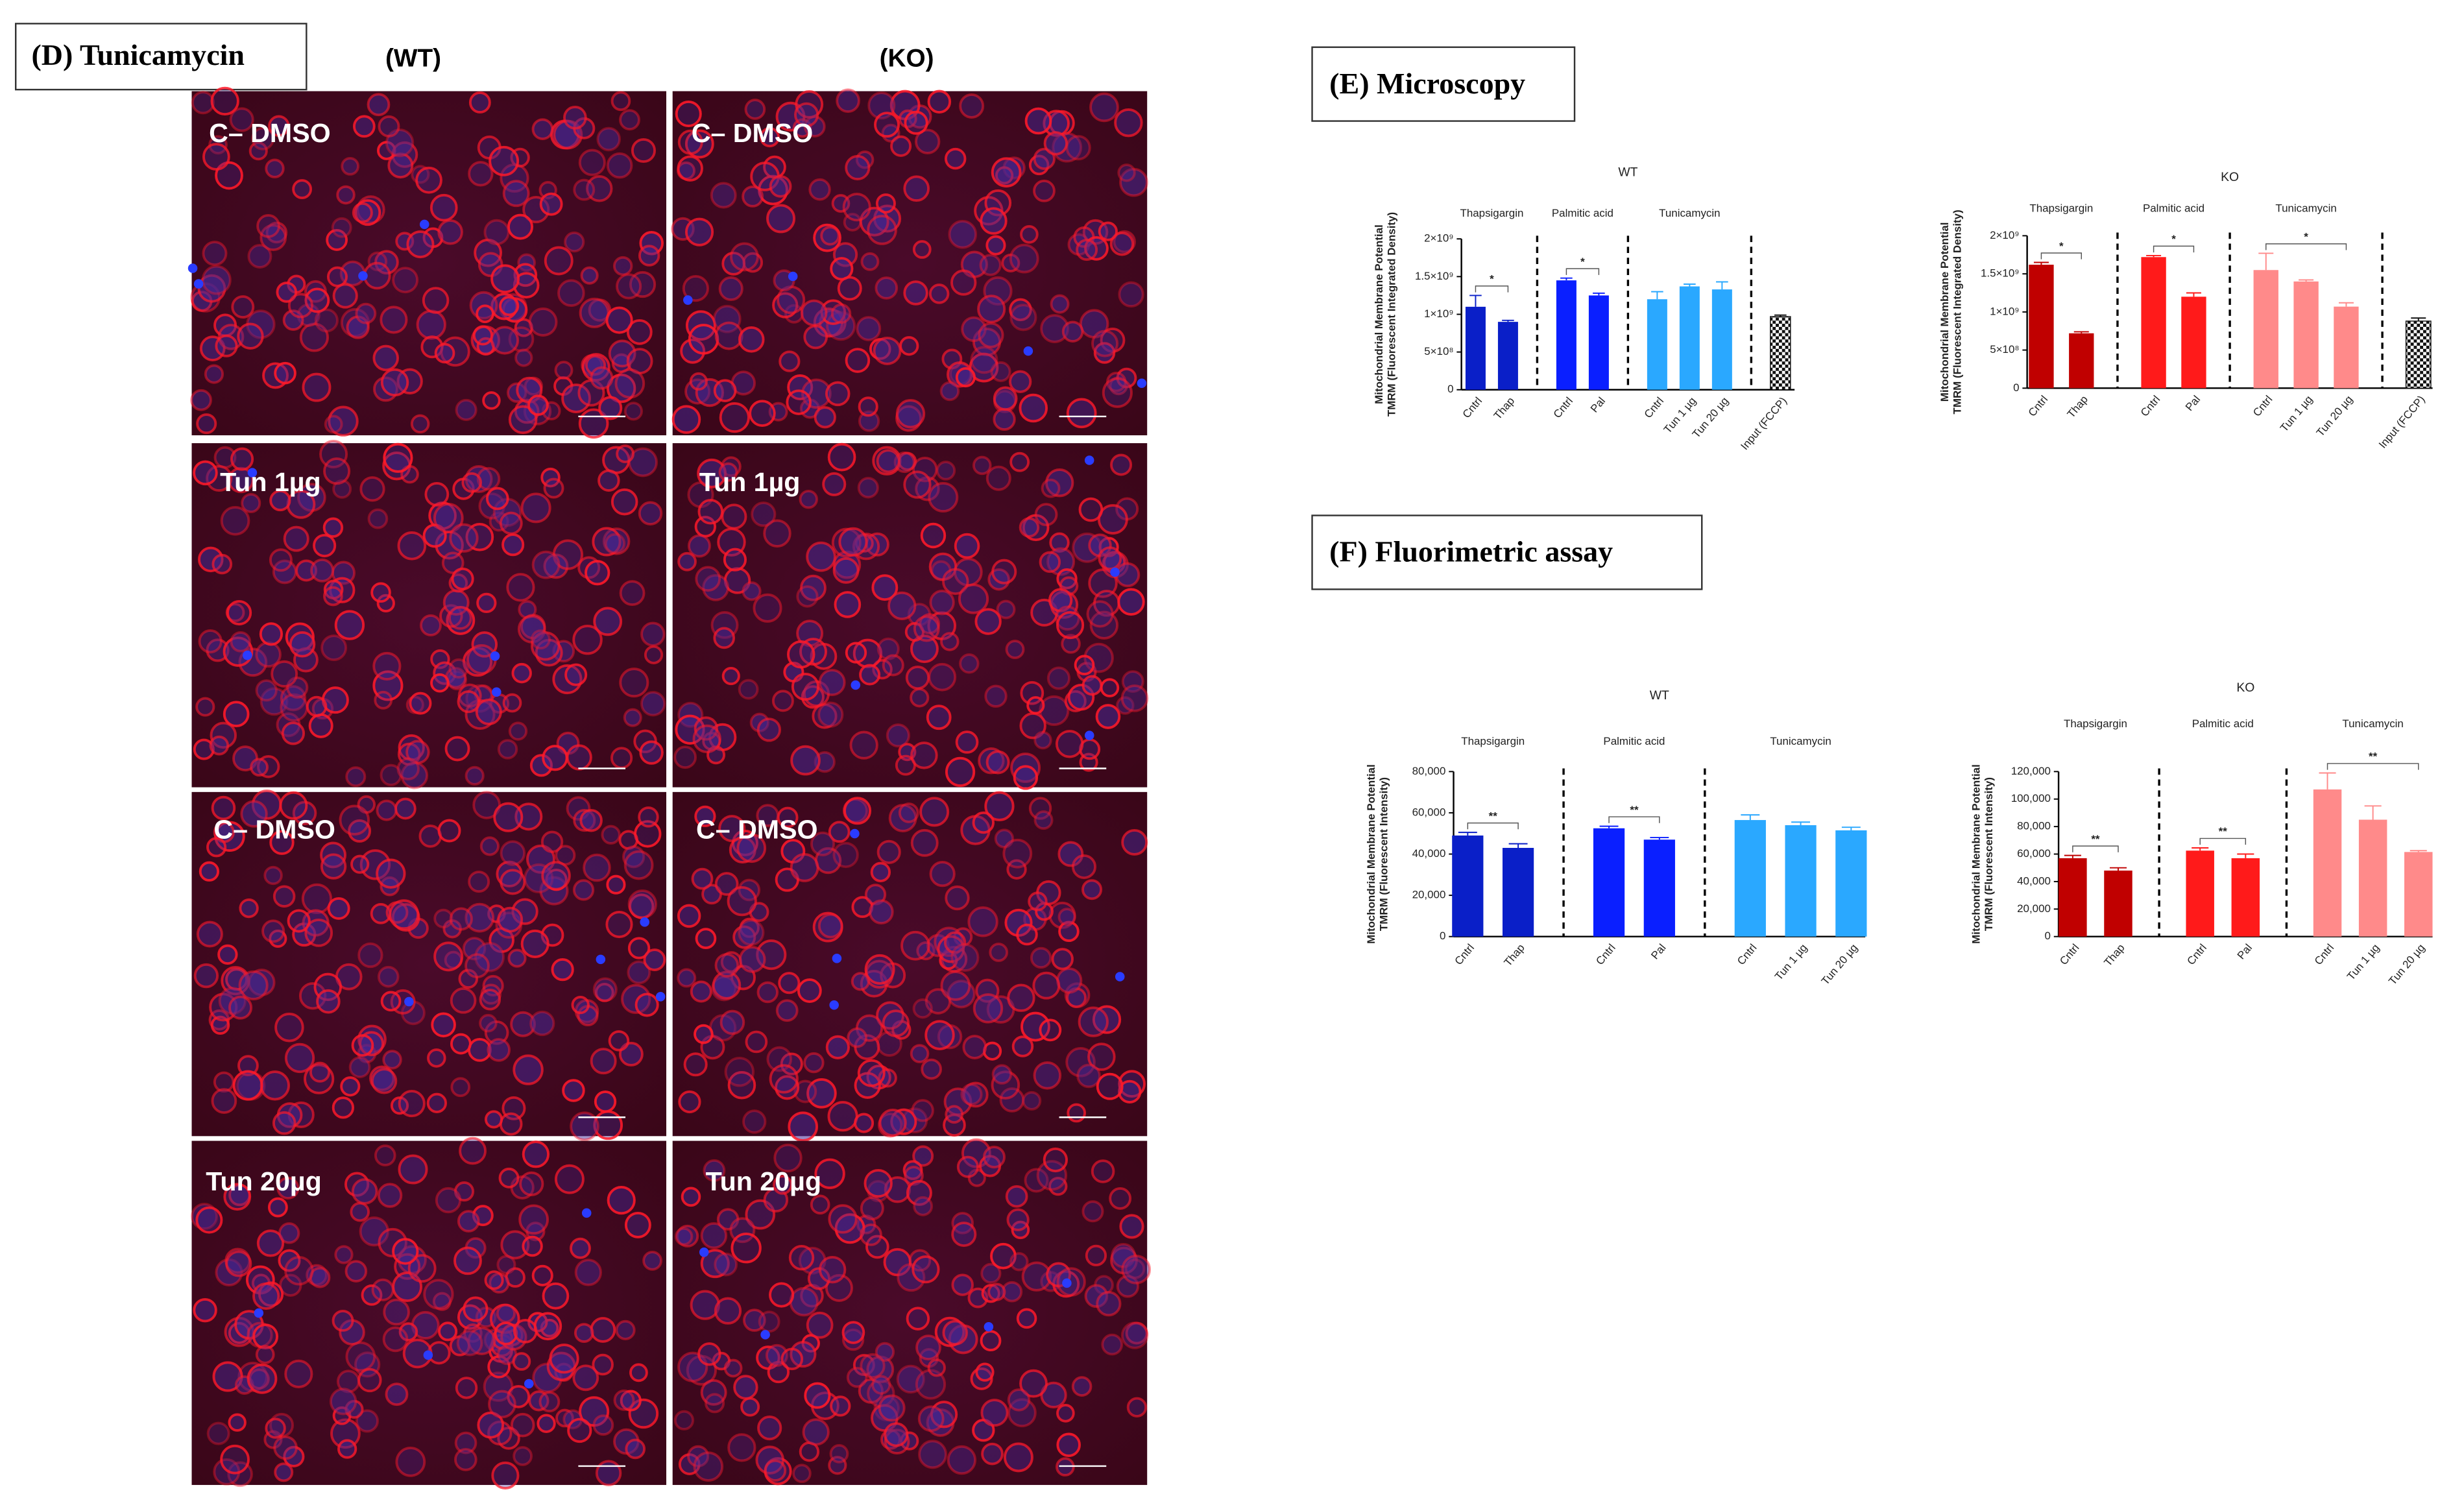 Image resolution: width=2464 pixels, height=1507 pixels. I want to click on group-label: Palmitic acid, so click(2173, 208).